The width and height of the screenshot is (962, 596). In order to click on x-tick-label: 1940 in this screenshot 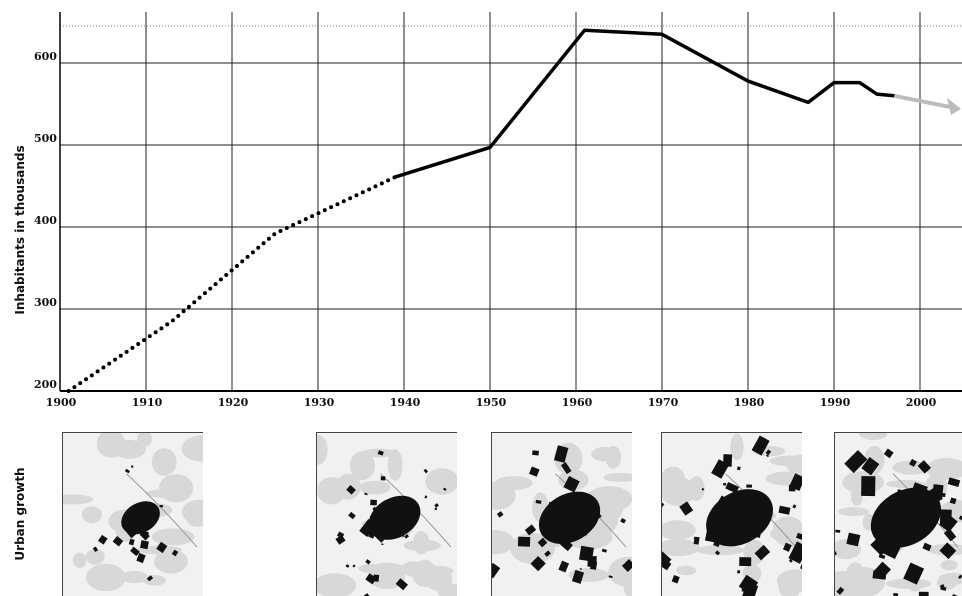, I will do `click(405, 402)`.